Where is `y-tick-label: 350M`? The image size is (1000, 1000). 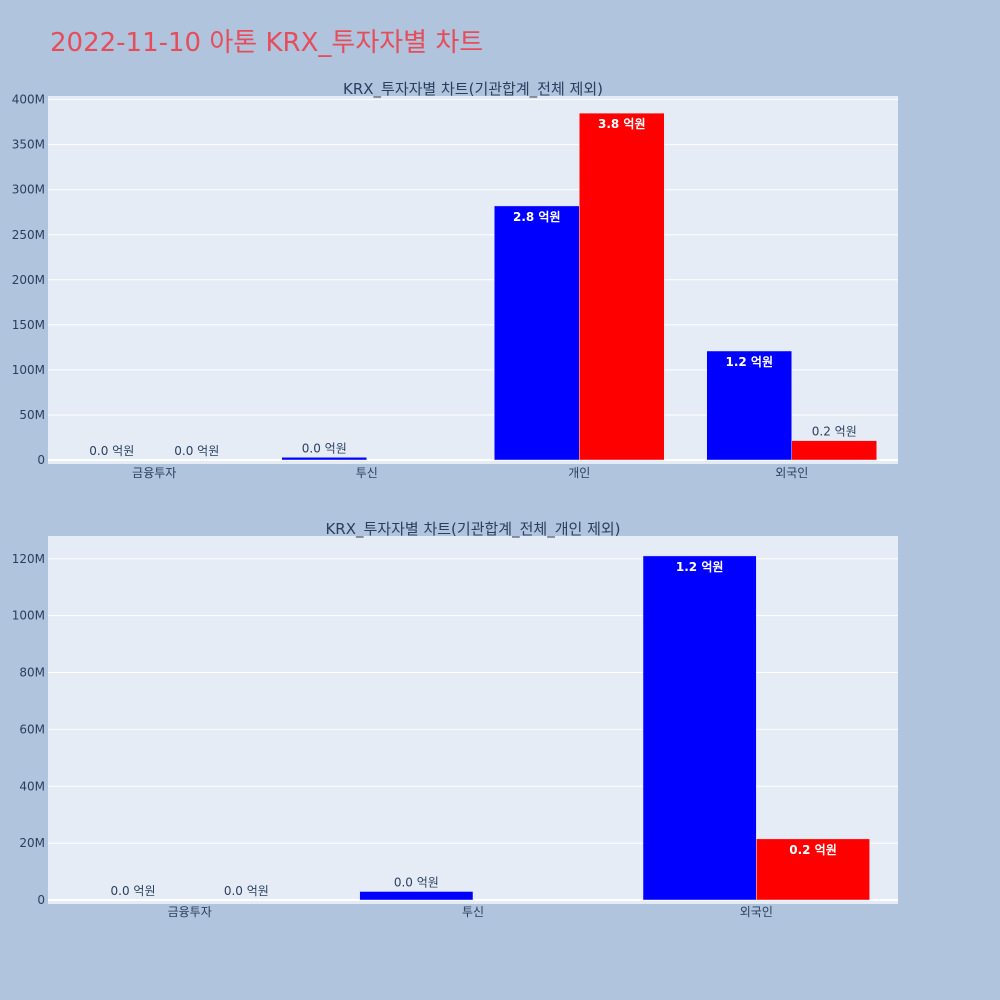 y-tick-label: 350M is located at coordinates (28, 145).